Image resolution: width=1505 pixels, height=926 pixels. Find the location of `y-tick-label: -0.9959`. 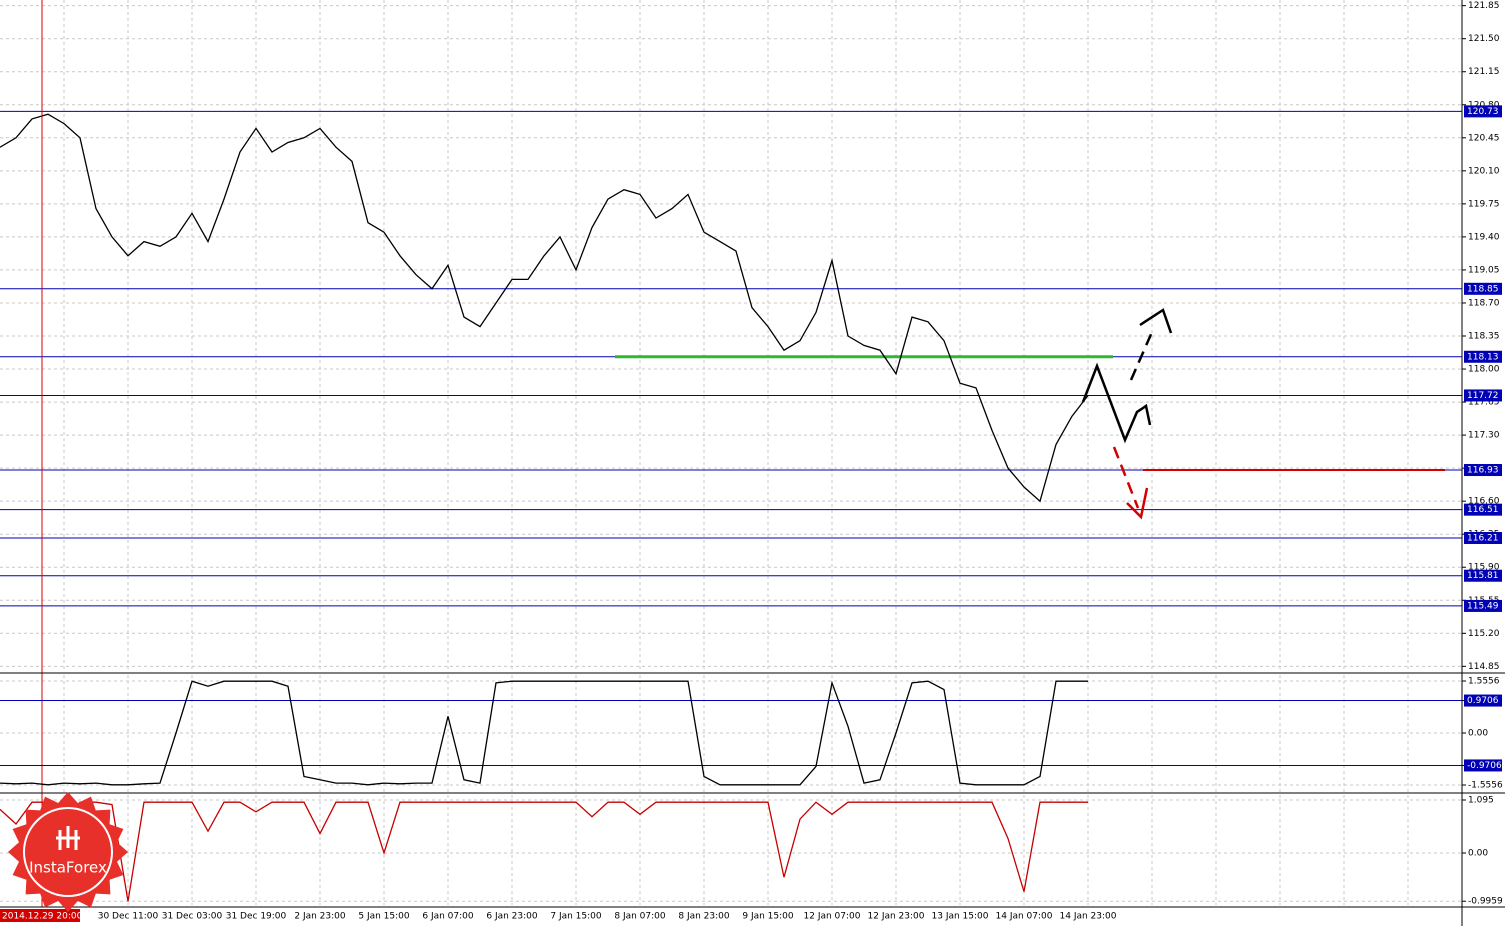

y-tick-label: -0.9959 is located at coordinates (1485, 902).